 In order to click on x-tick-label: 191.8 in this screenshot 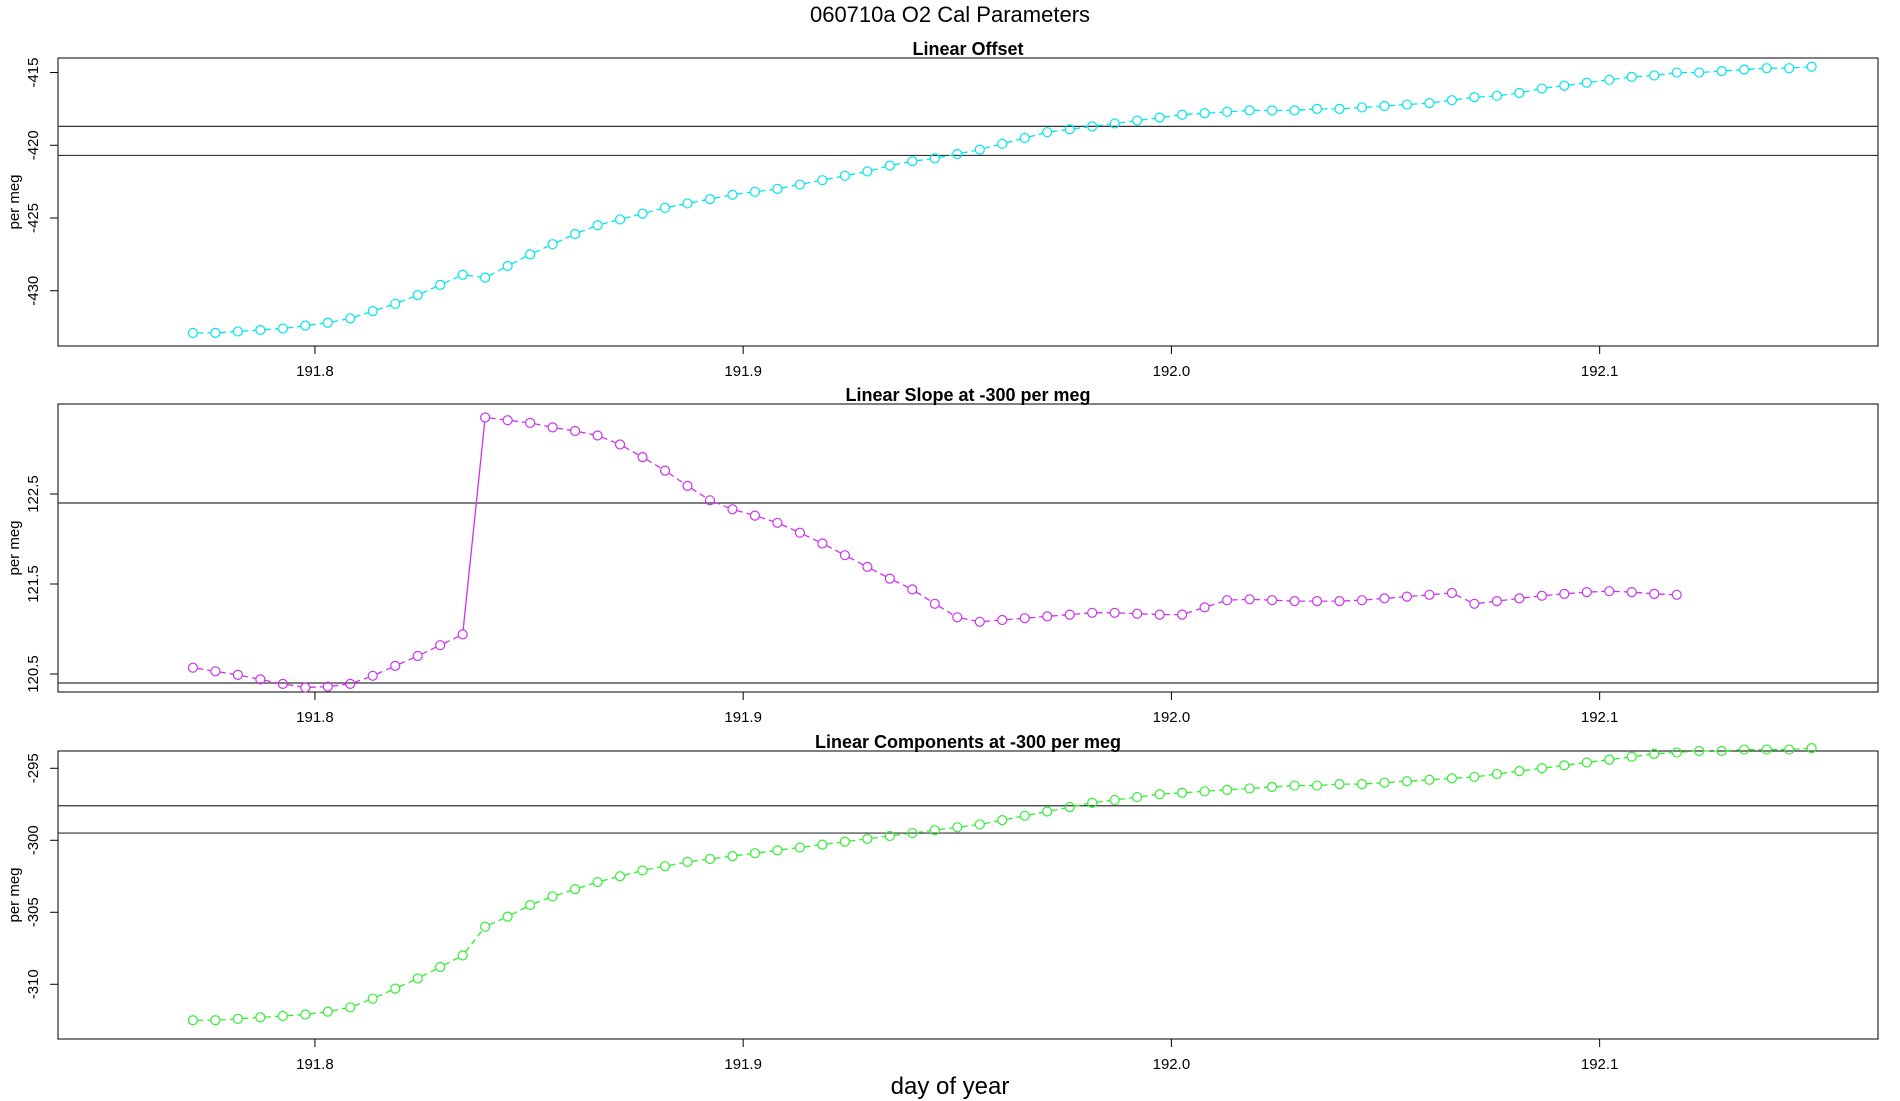, I will do `click(315, 717)`.